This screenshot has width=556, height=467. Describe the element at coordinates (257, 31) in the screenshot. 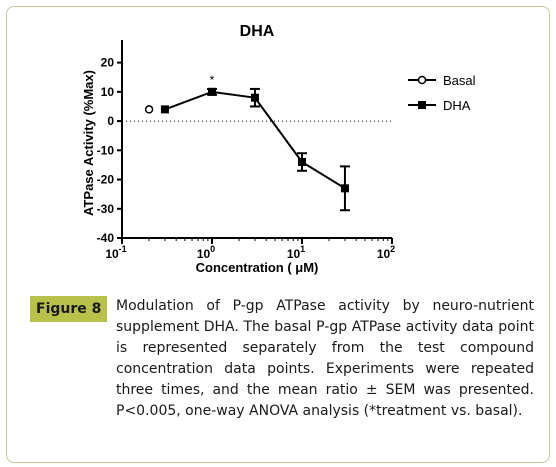

I see `chart-title: DHA` at that location.